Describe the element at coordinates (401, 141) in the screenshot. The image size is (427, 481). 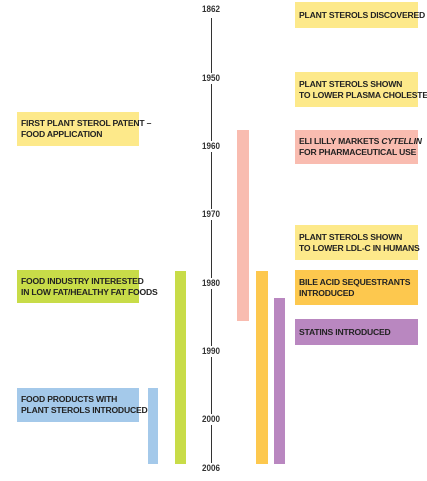
I see `event-text-italic: CYTELLIN` at that location.